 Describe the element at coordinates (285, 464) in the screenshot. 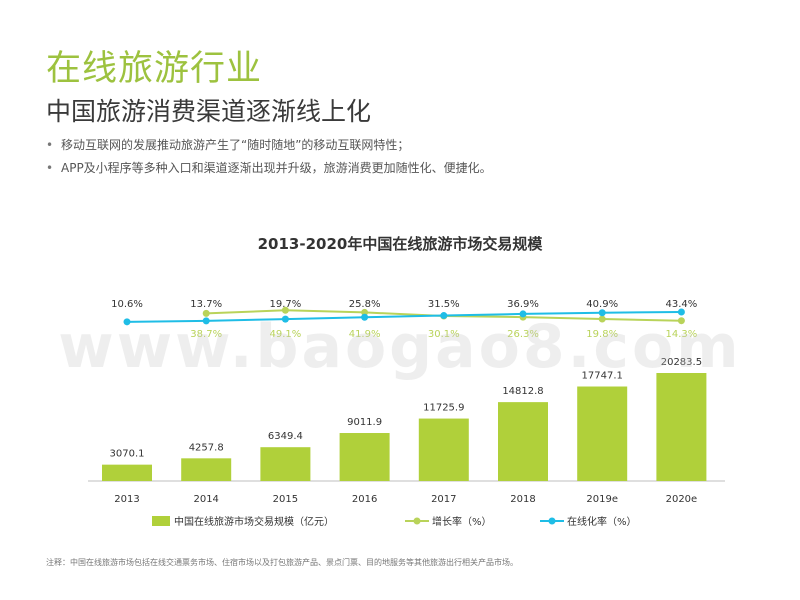

I see `bar-2015` at that location.